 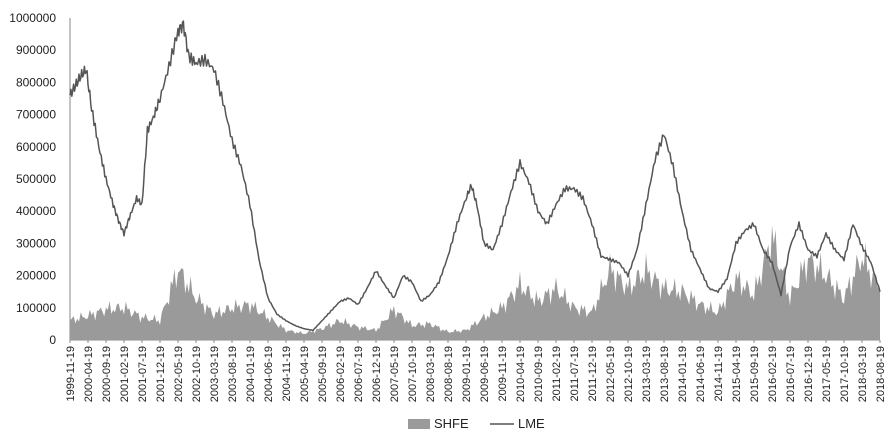 I want to click on x-tick-label: 2005-04-19, so click(x=305, y=374).